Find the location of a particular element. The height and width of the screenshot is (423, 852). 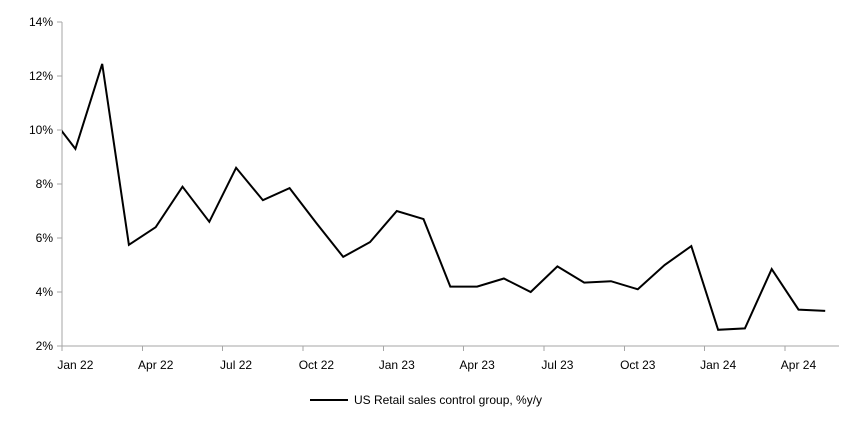

x-tick-label: Apr 22 is located at coordinates (156, 365).